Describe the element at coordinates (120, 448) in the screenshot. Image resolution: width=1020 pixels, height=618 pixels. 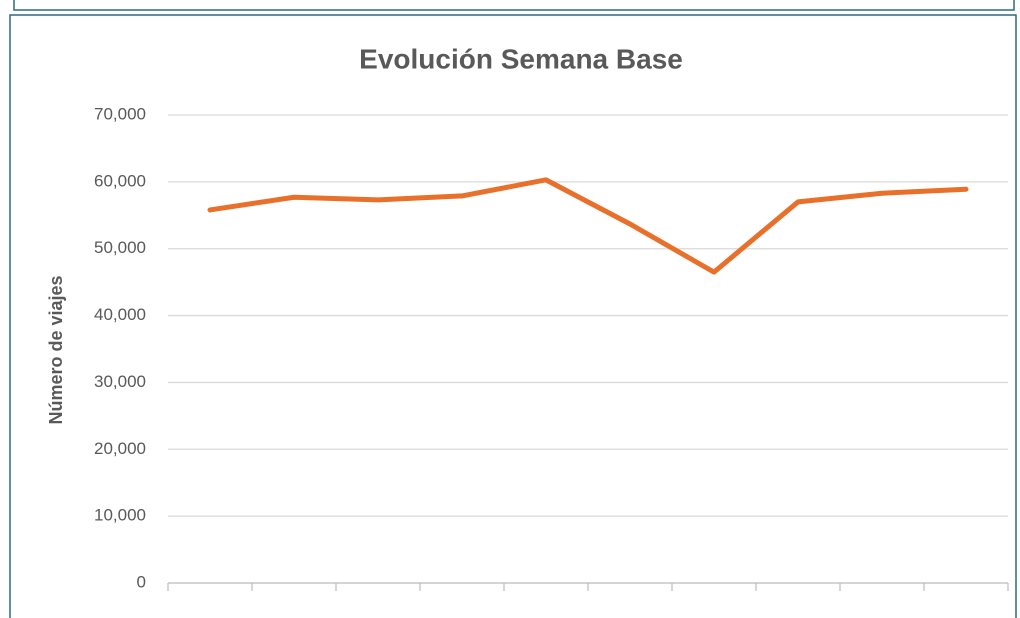
I see `y-tick-label: 20,000` at that location.